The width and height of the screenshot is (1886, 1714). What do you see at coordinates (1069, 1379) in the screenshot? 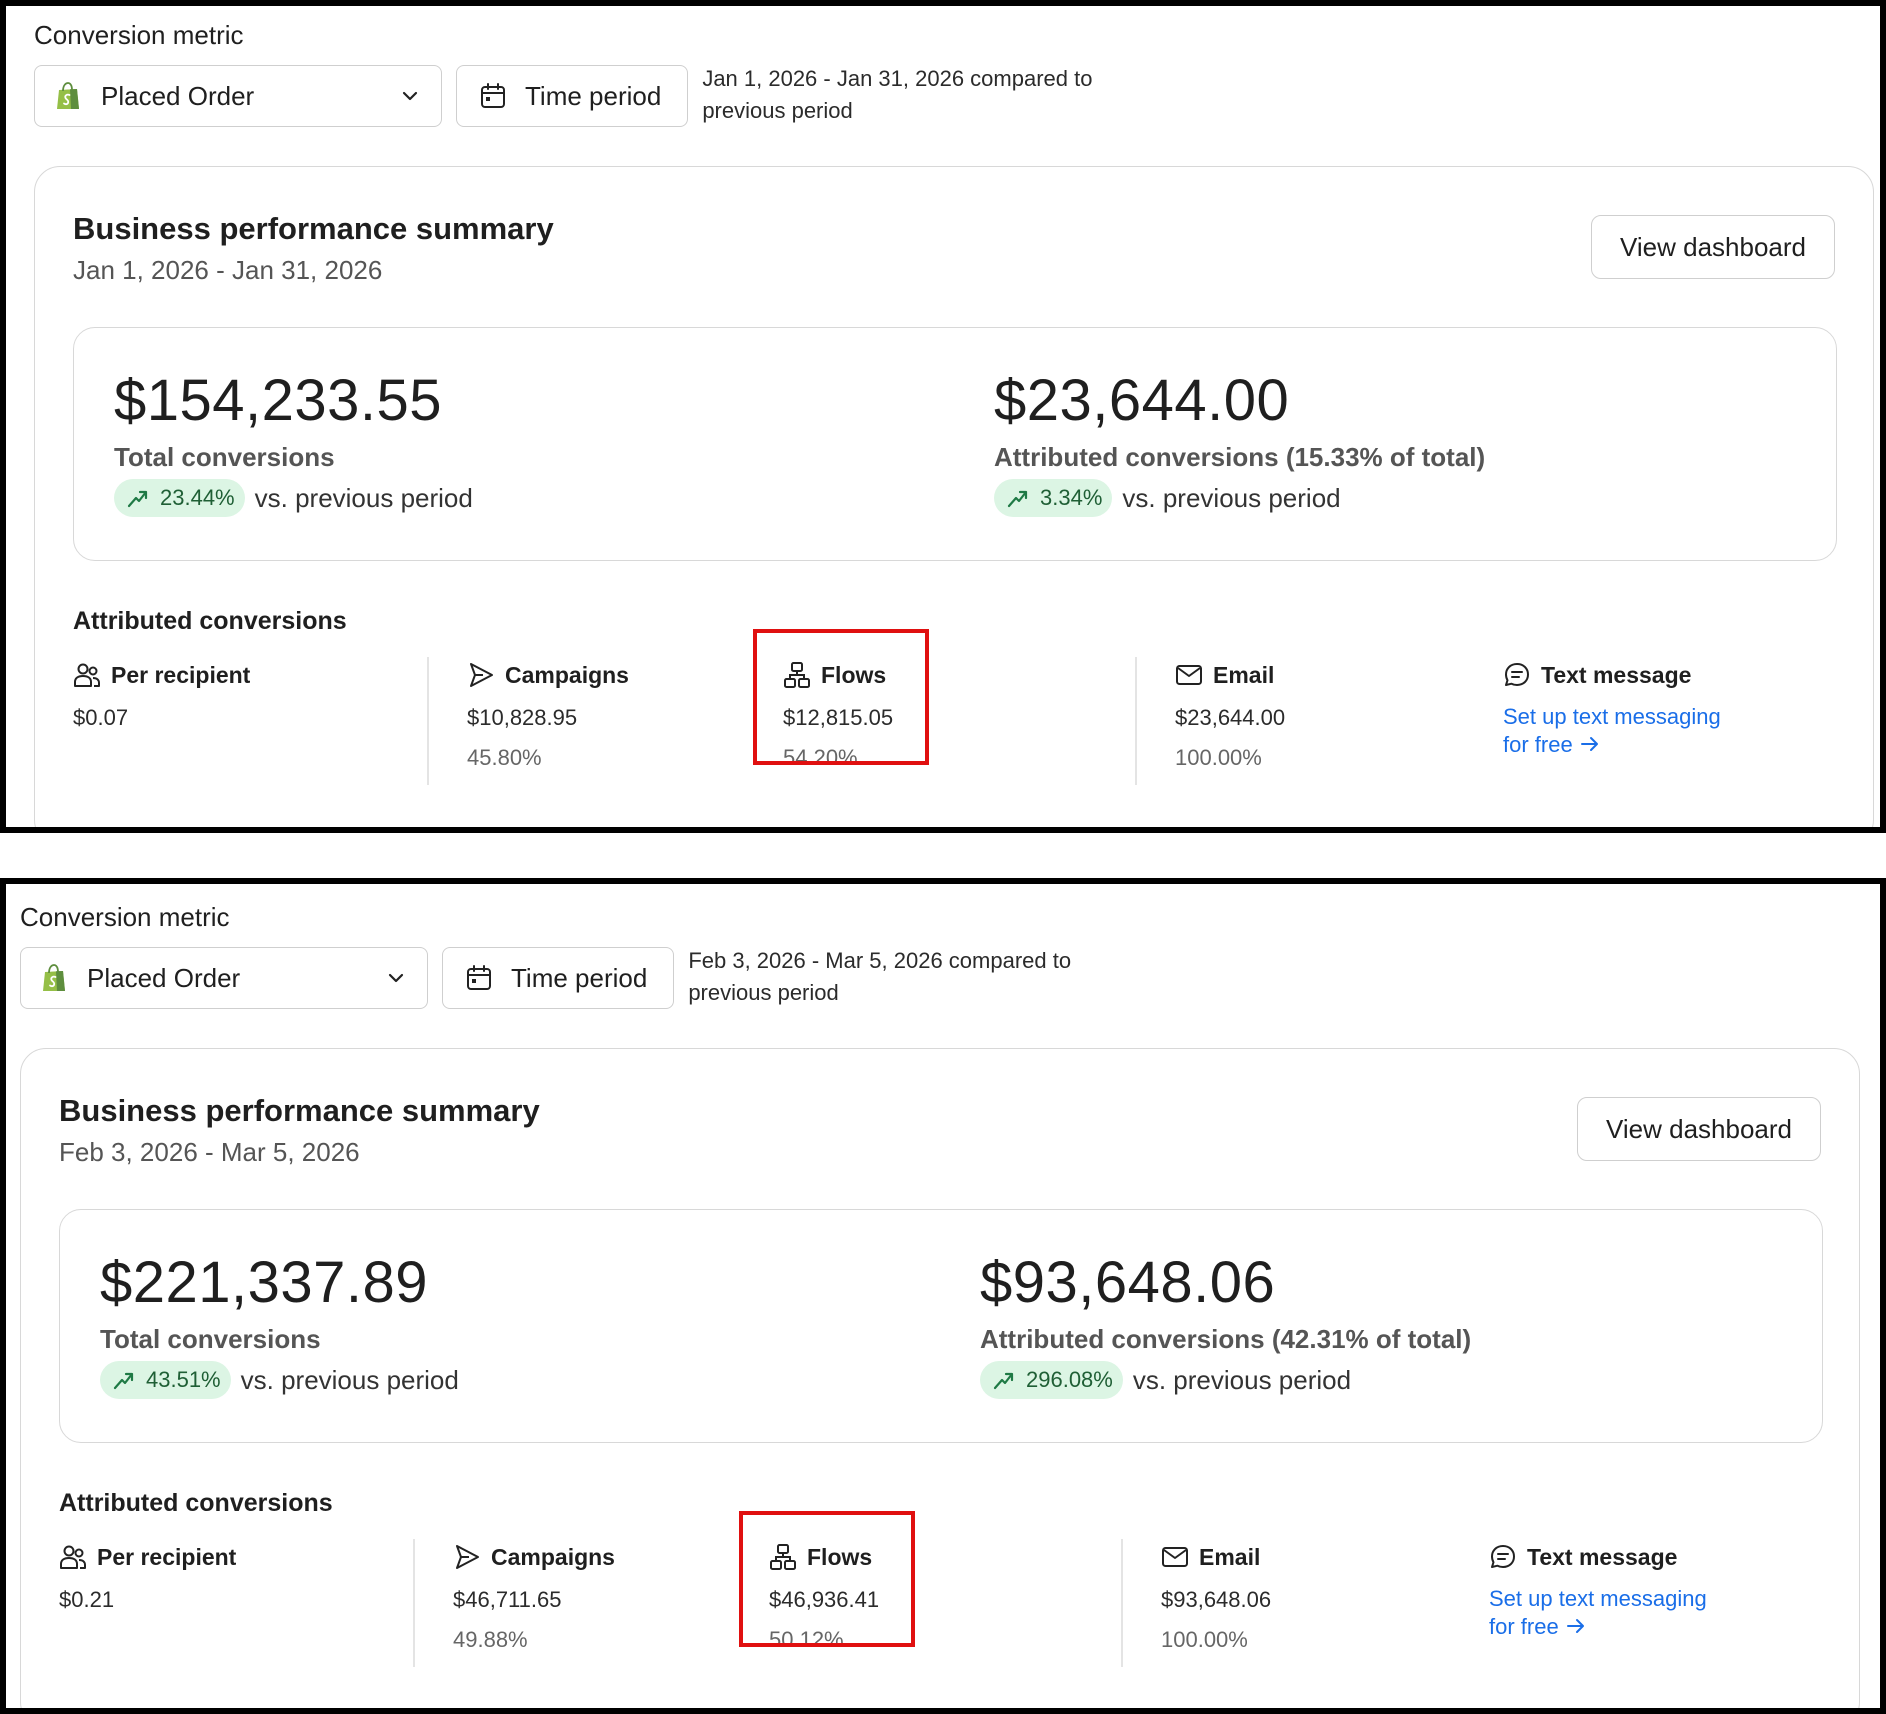
I see `attributed-delta-value: 296.08%` at bounding box center [1069, 1379].